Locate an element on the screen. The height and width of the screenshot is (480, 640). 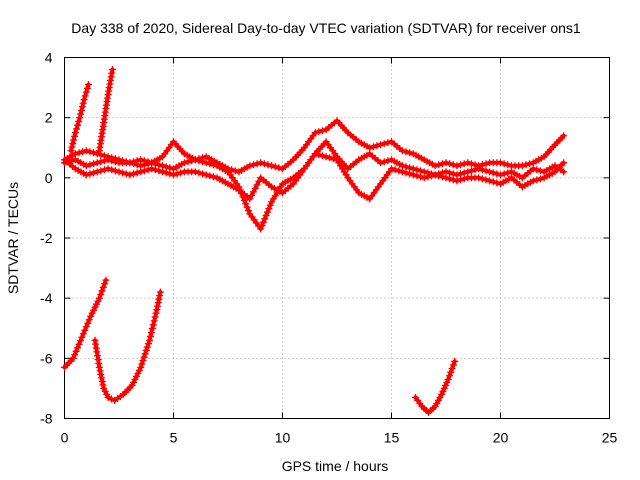
x-tick-label: 0 is located at coordinates (65, 438).